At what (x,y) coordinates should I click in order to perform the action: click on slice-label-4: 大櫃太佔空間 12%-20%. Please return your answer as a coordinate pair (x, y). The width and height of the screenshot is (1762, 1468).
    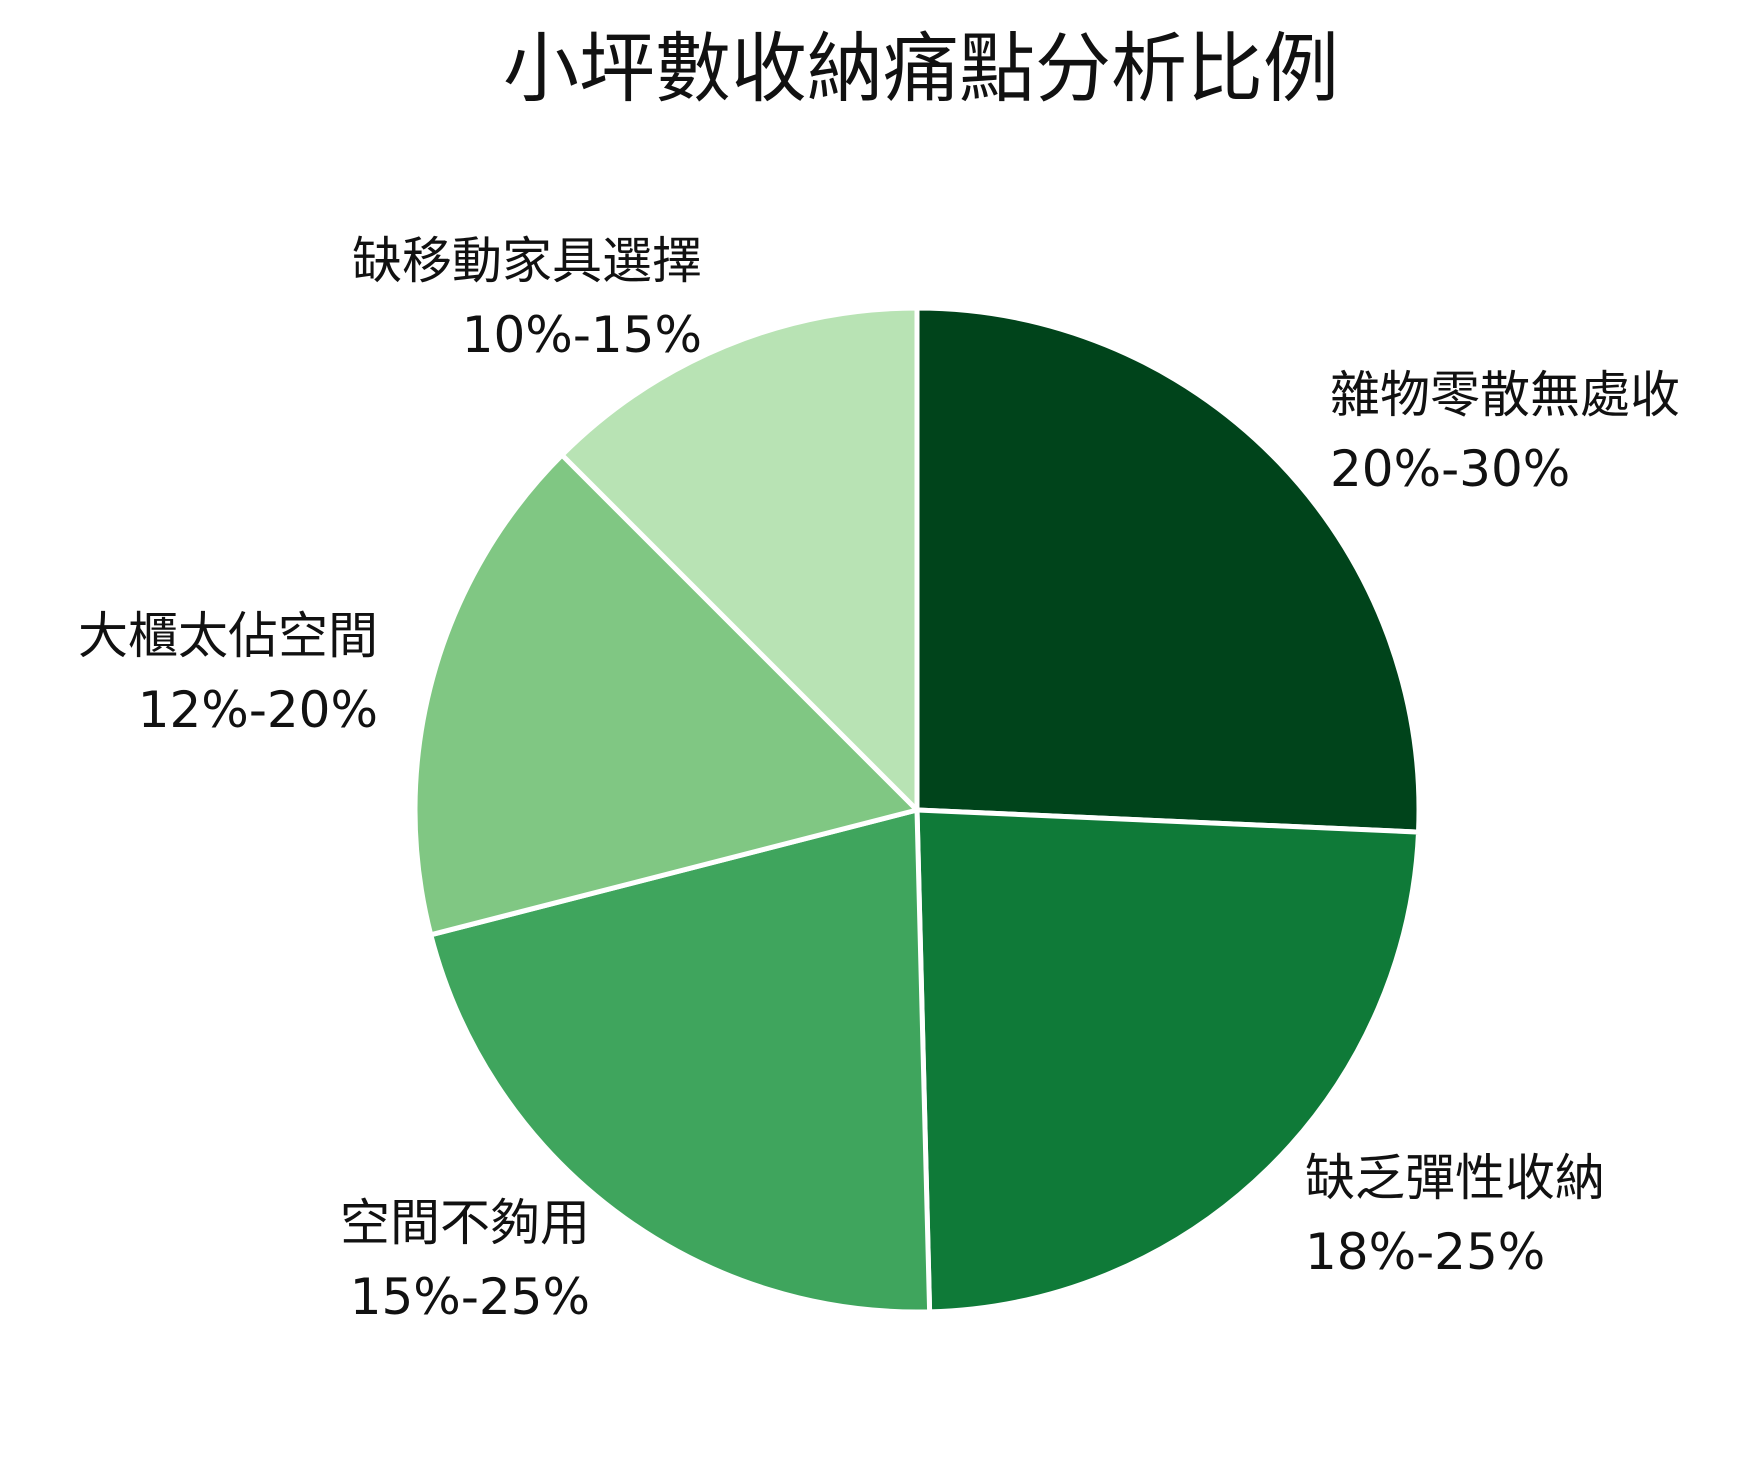
    Looking at the image, I should click on (228, 673).